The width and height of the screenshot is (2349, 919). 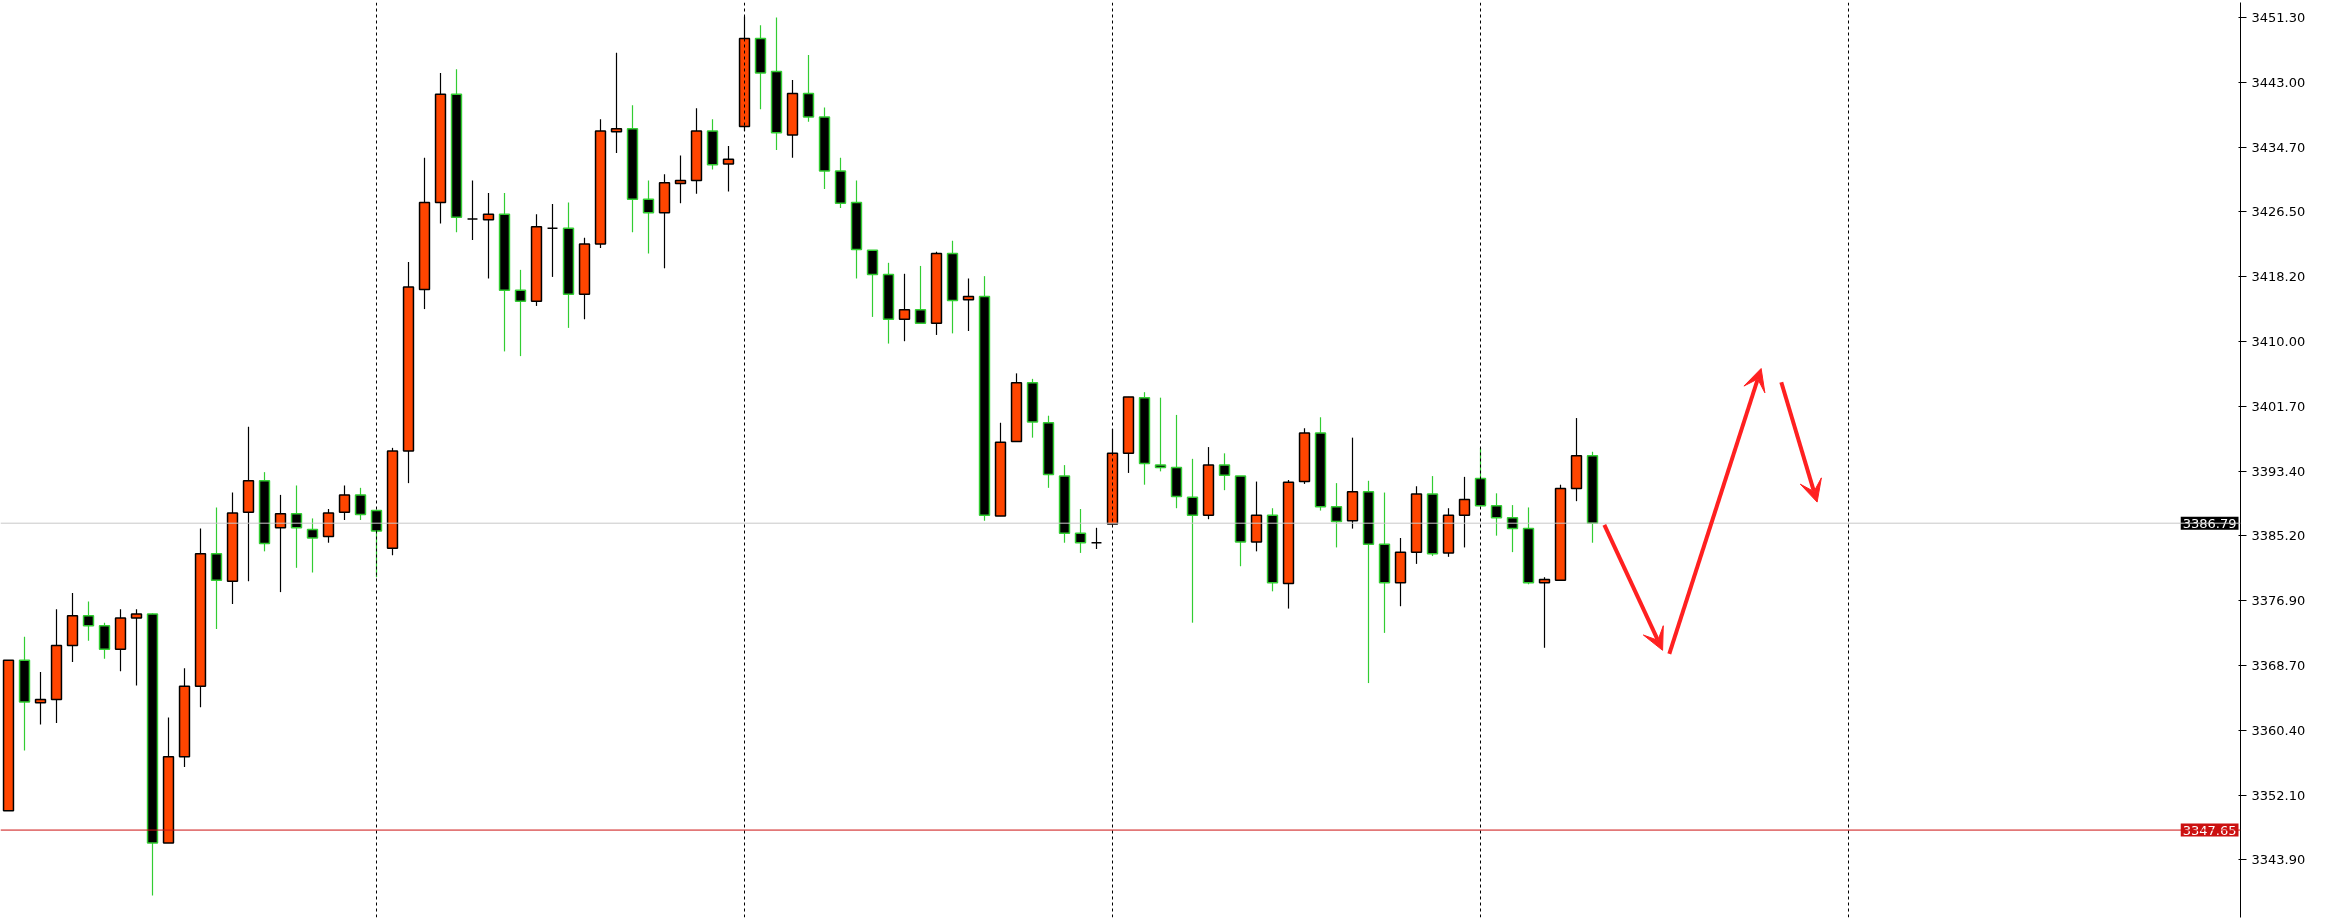 I want to click on y-tick-label: 3393.40, so click(x=2278, y=471).